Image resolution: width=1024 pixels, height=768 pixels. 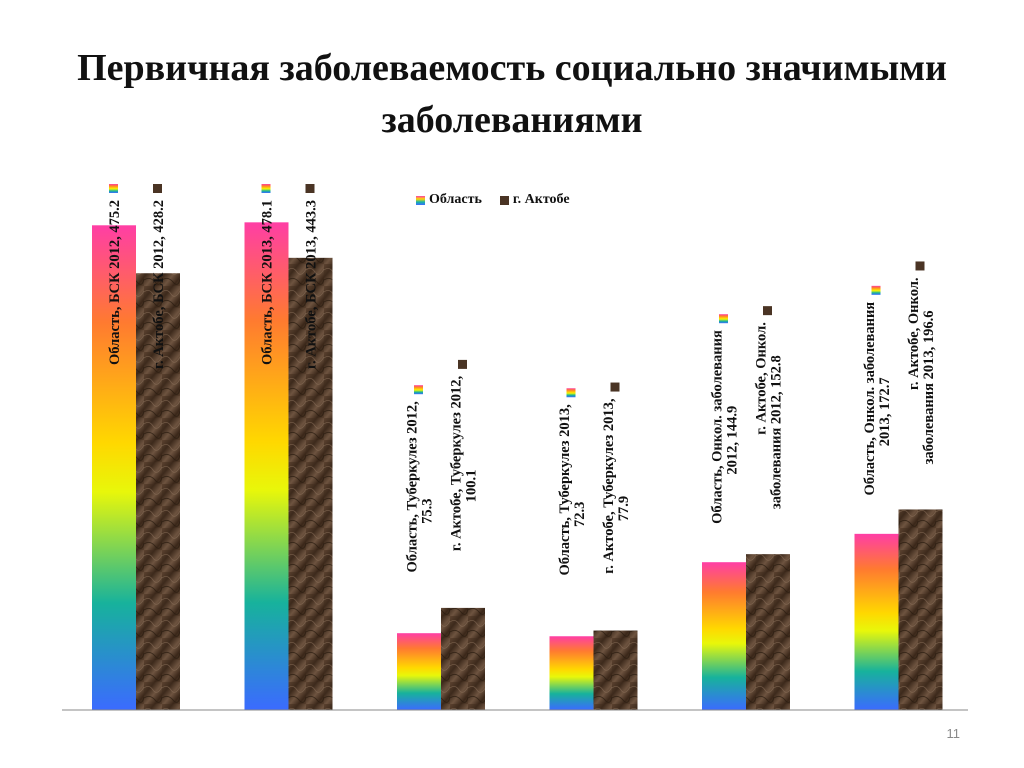 What do you see at coordinates (268, 282) in the screenshot?
I see `data-label-region-1: Область, БСК 2013, 478.1` at bounding box center [268, 282].